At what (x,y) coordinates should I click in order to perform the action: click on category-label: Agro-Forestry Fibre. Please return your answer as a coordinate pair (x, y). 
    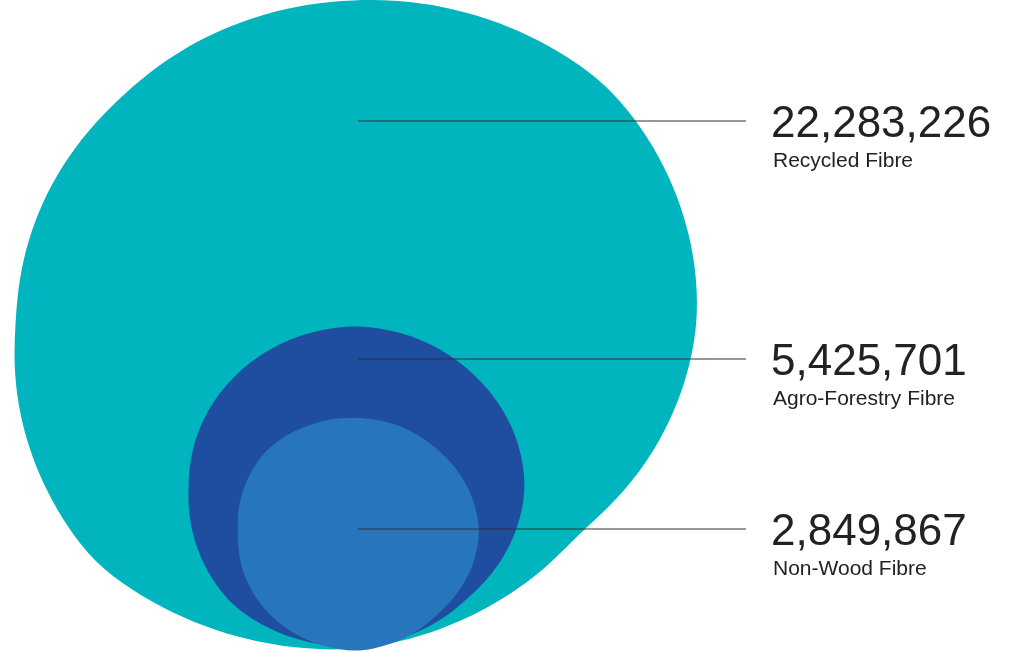
    Looking at the image, I should click on (864, 397).